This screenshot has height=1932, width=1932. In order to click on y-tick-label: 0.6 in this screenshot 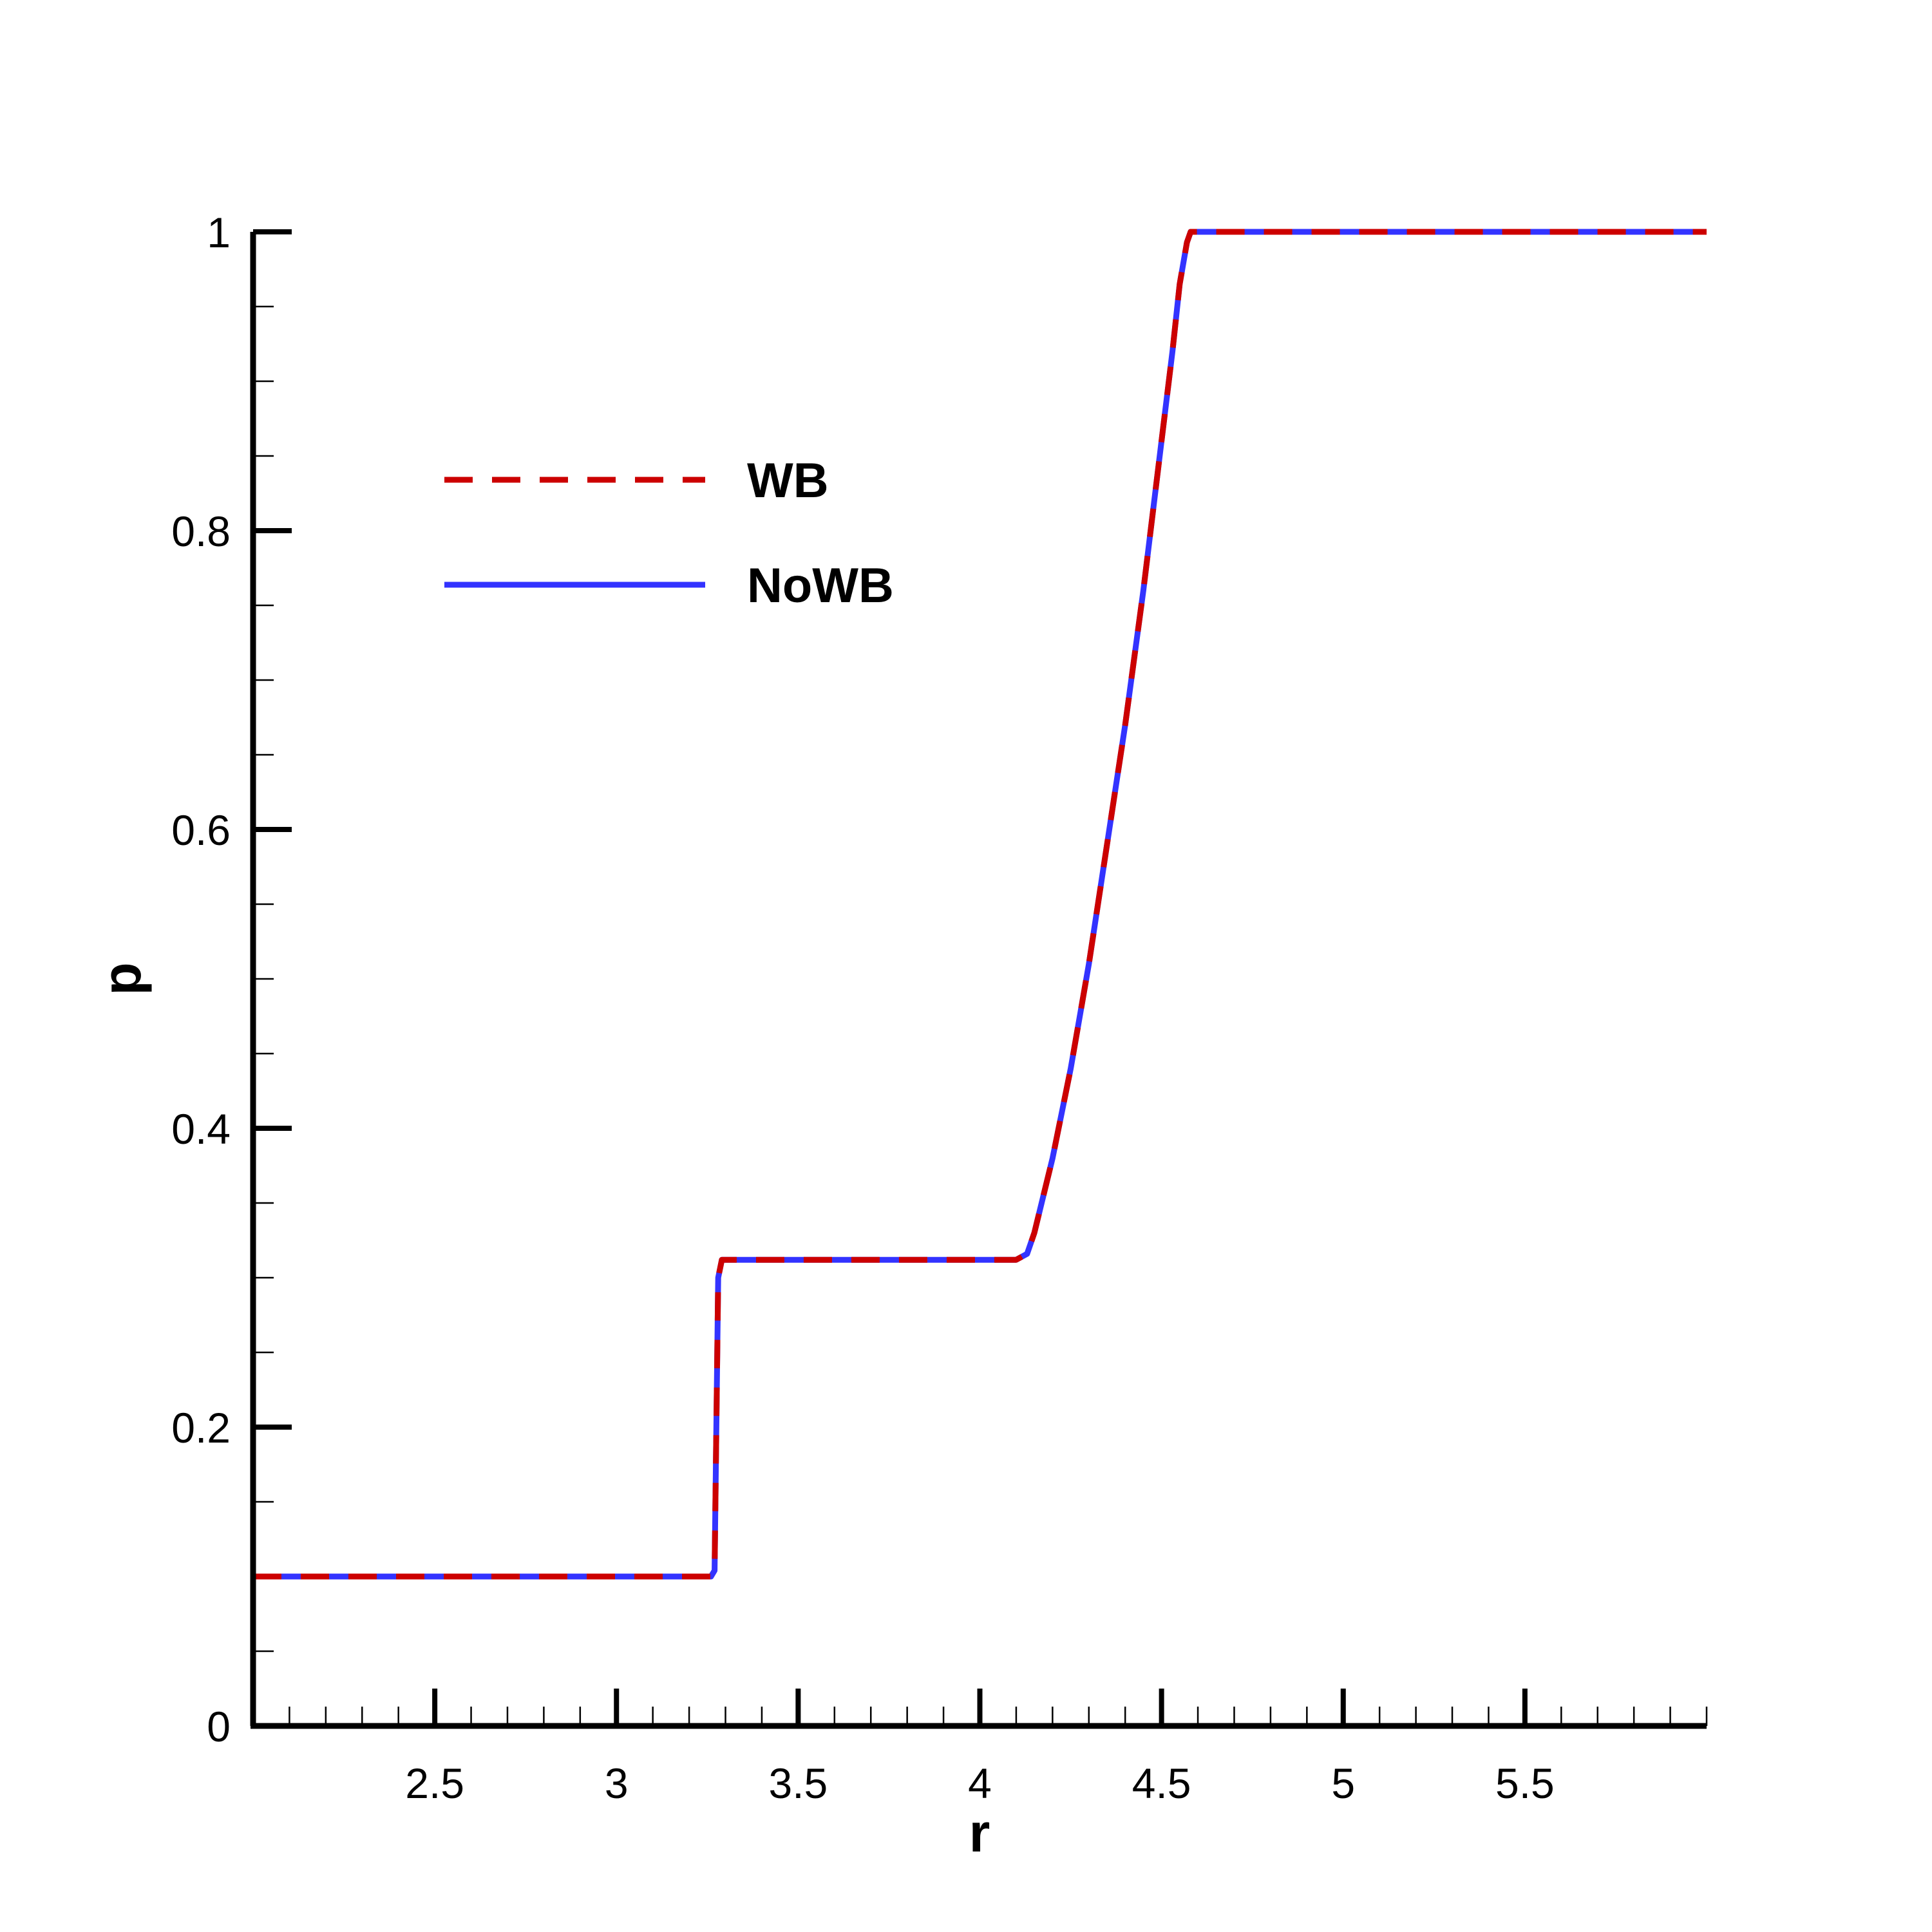, I will do `click(201, 830)`.